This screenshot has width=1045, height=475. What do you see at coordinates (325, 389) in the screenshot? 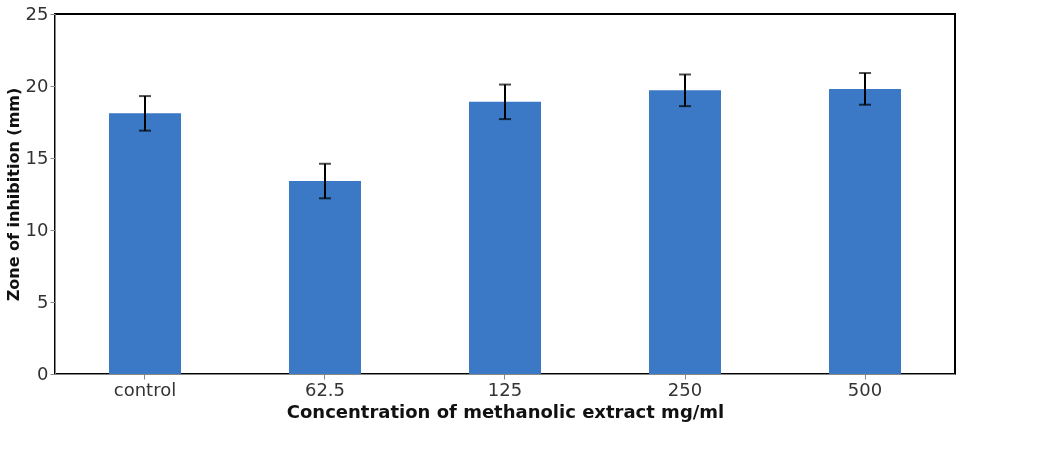
I see `x-tick-label: 62.5` at bounding box center [325, 389].